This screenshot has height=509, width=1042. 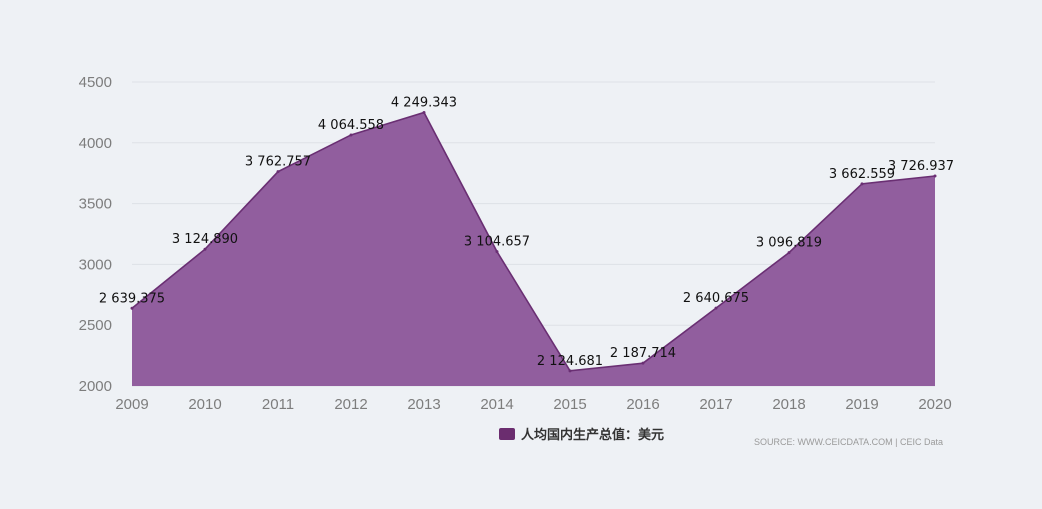 I want to click on x-tick-2015: 2015, so click(x=569, y=404).